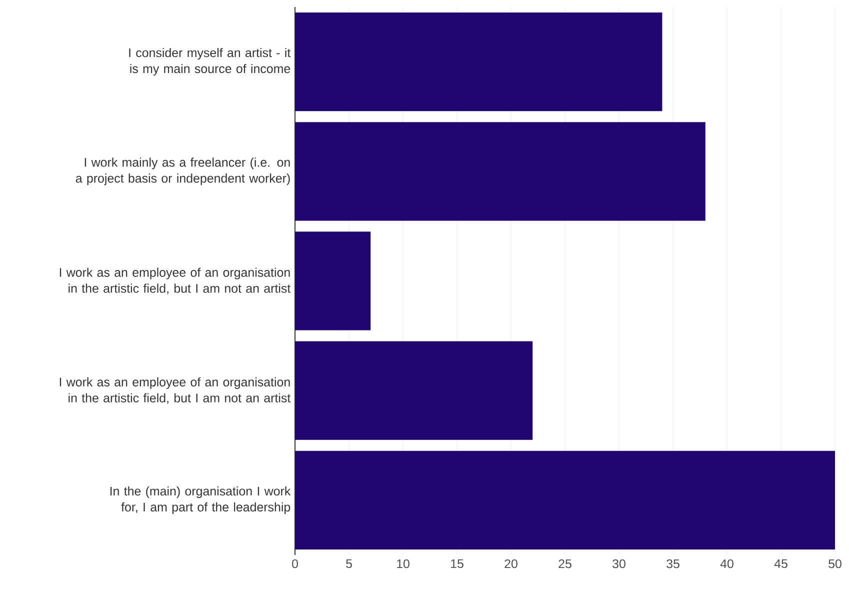  What do you see at coordinates (511, 563) in the screenshot?
I see `x-tick-label: 20` at bounding box center [511, 563].